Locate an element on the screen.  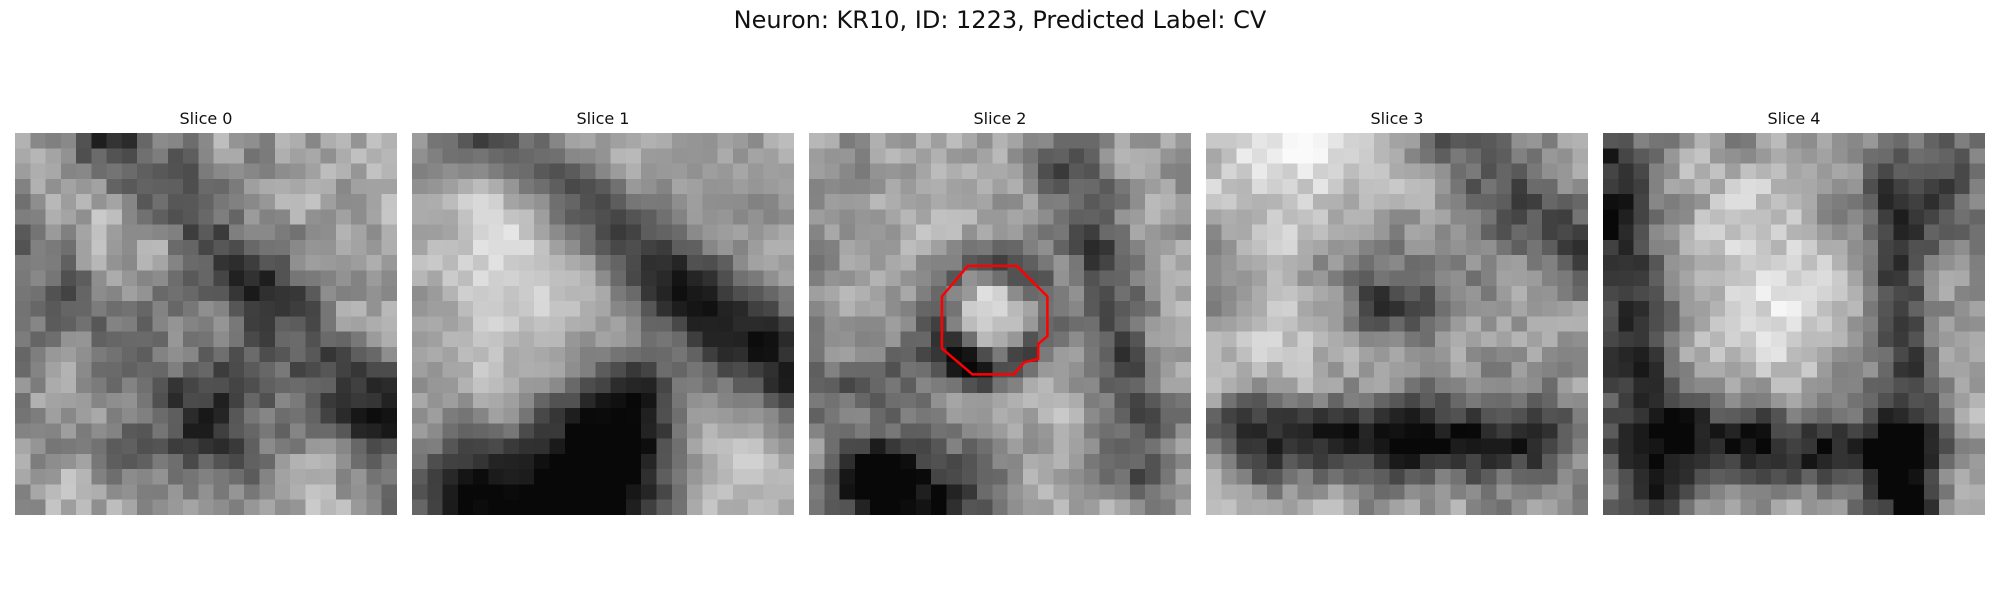
slice-panel-4: Slice 4 is located at coordinates (1794, 311).